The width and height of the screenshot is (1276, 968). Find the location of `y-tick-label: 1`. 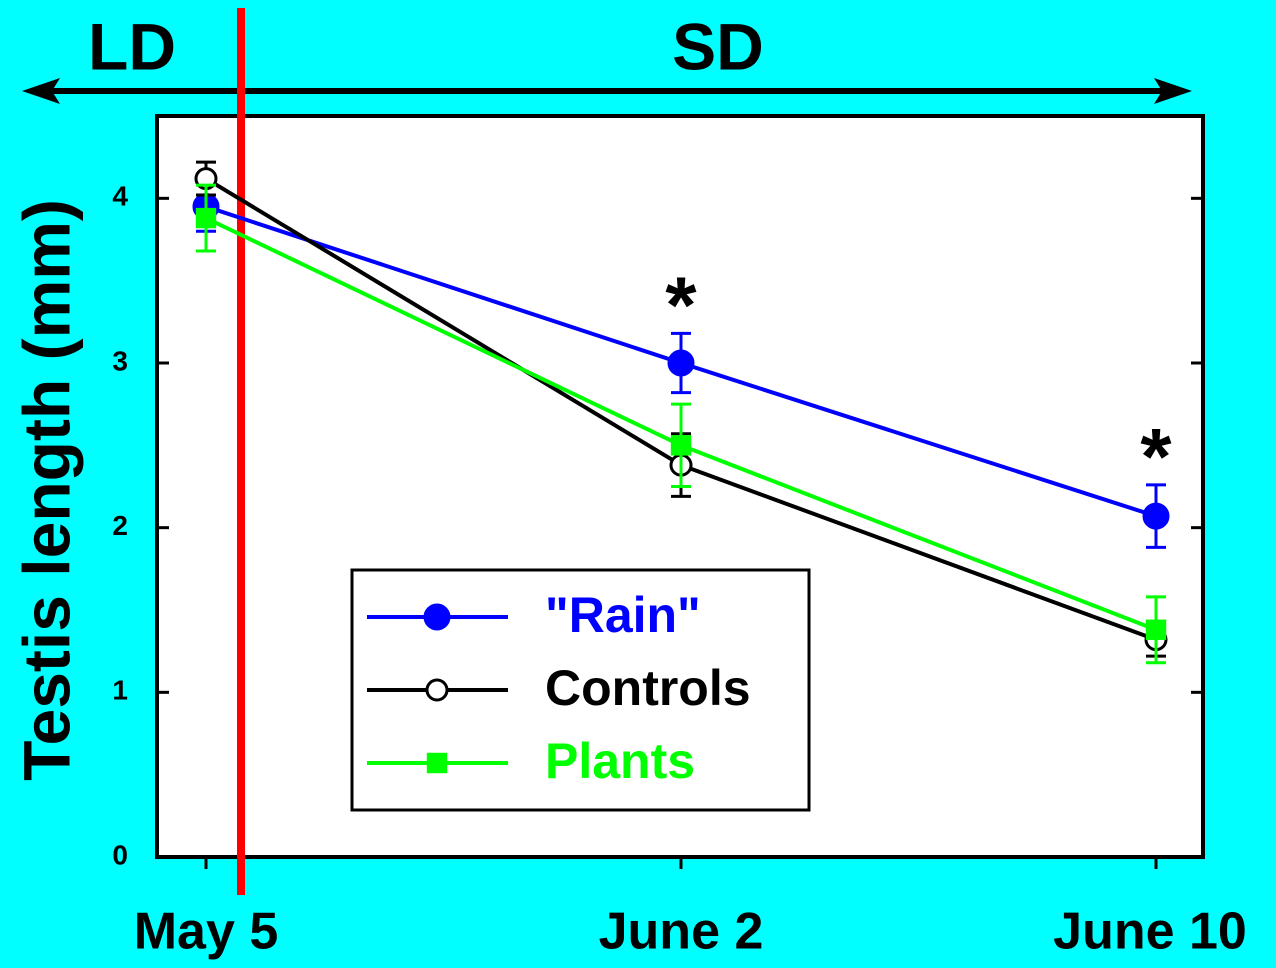

y-tick-label: 1 is located at coordinates (120, 690).